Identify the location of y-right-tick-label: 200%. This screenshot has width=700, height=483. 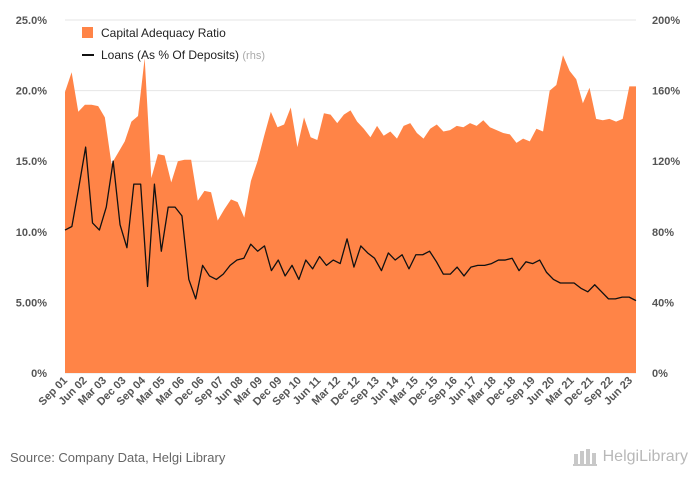
(666, 21).